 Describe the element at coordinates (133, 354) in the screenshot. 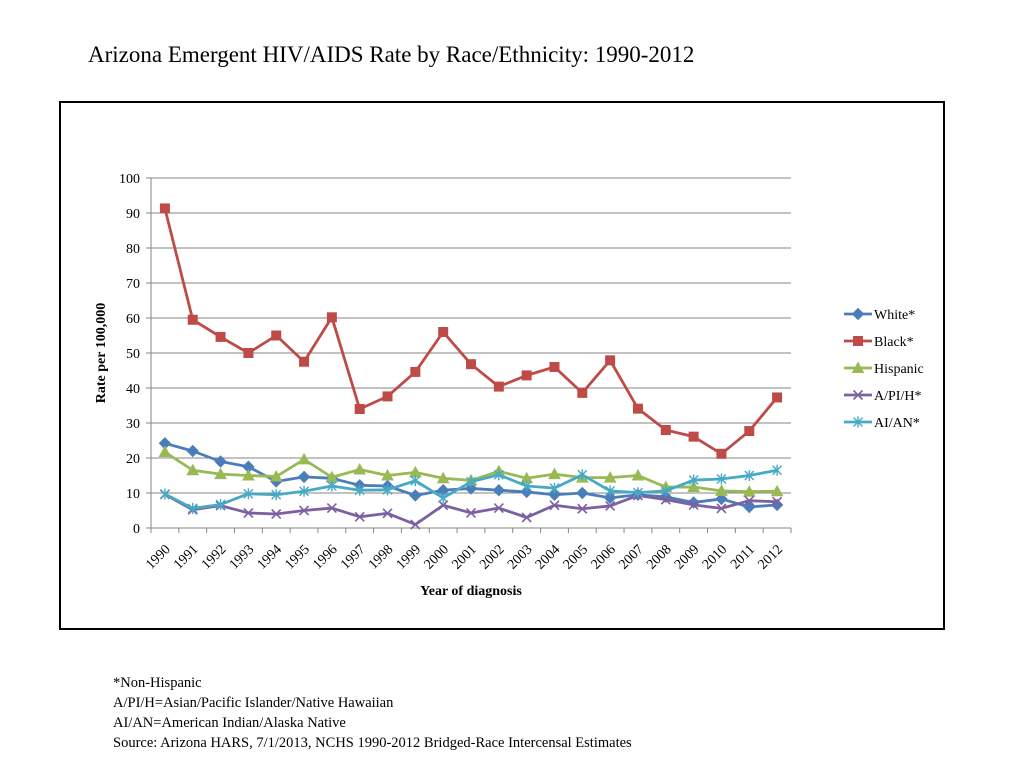

I see `y-tick-label: 50` at that location.